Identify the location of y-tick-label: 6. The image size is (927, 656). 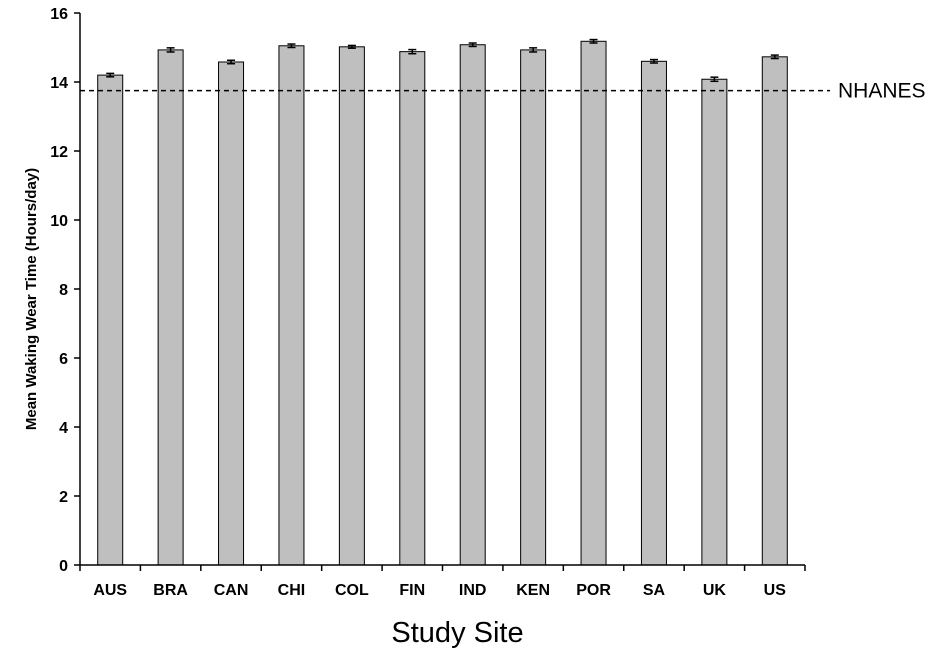
(63, 359).